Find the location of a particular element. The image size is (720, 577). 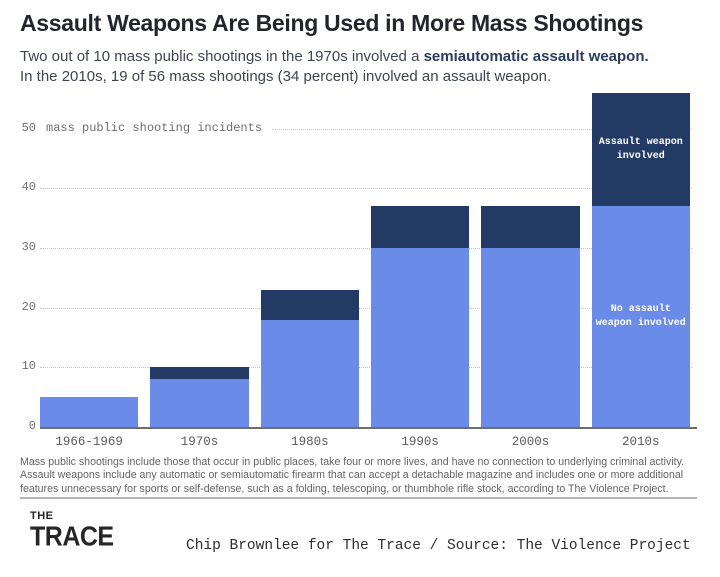

x-tick-label-2000s: 2000s is located at coordinates (530, 442).